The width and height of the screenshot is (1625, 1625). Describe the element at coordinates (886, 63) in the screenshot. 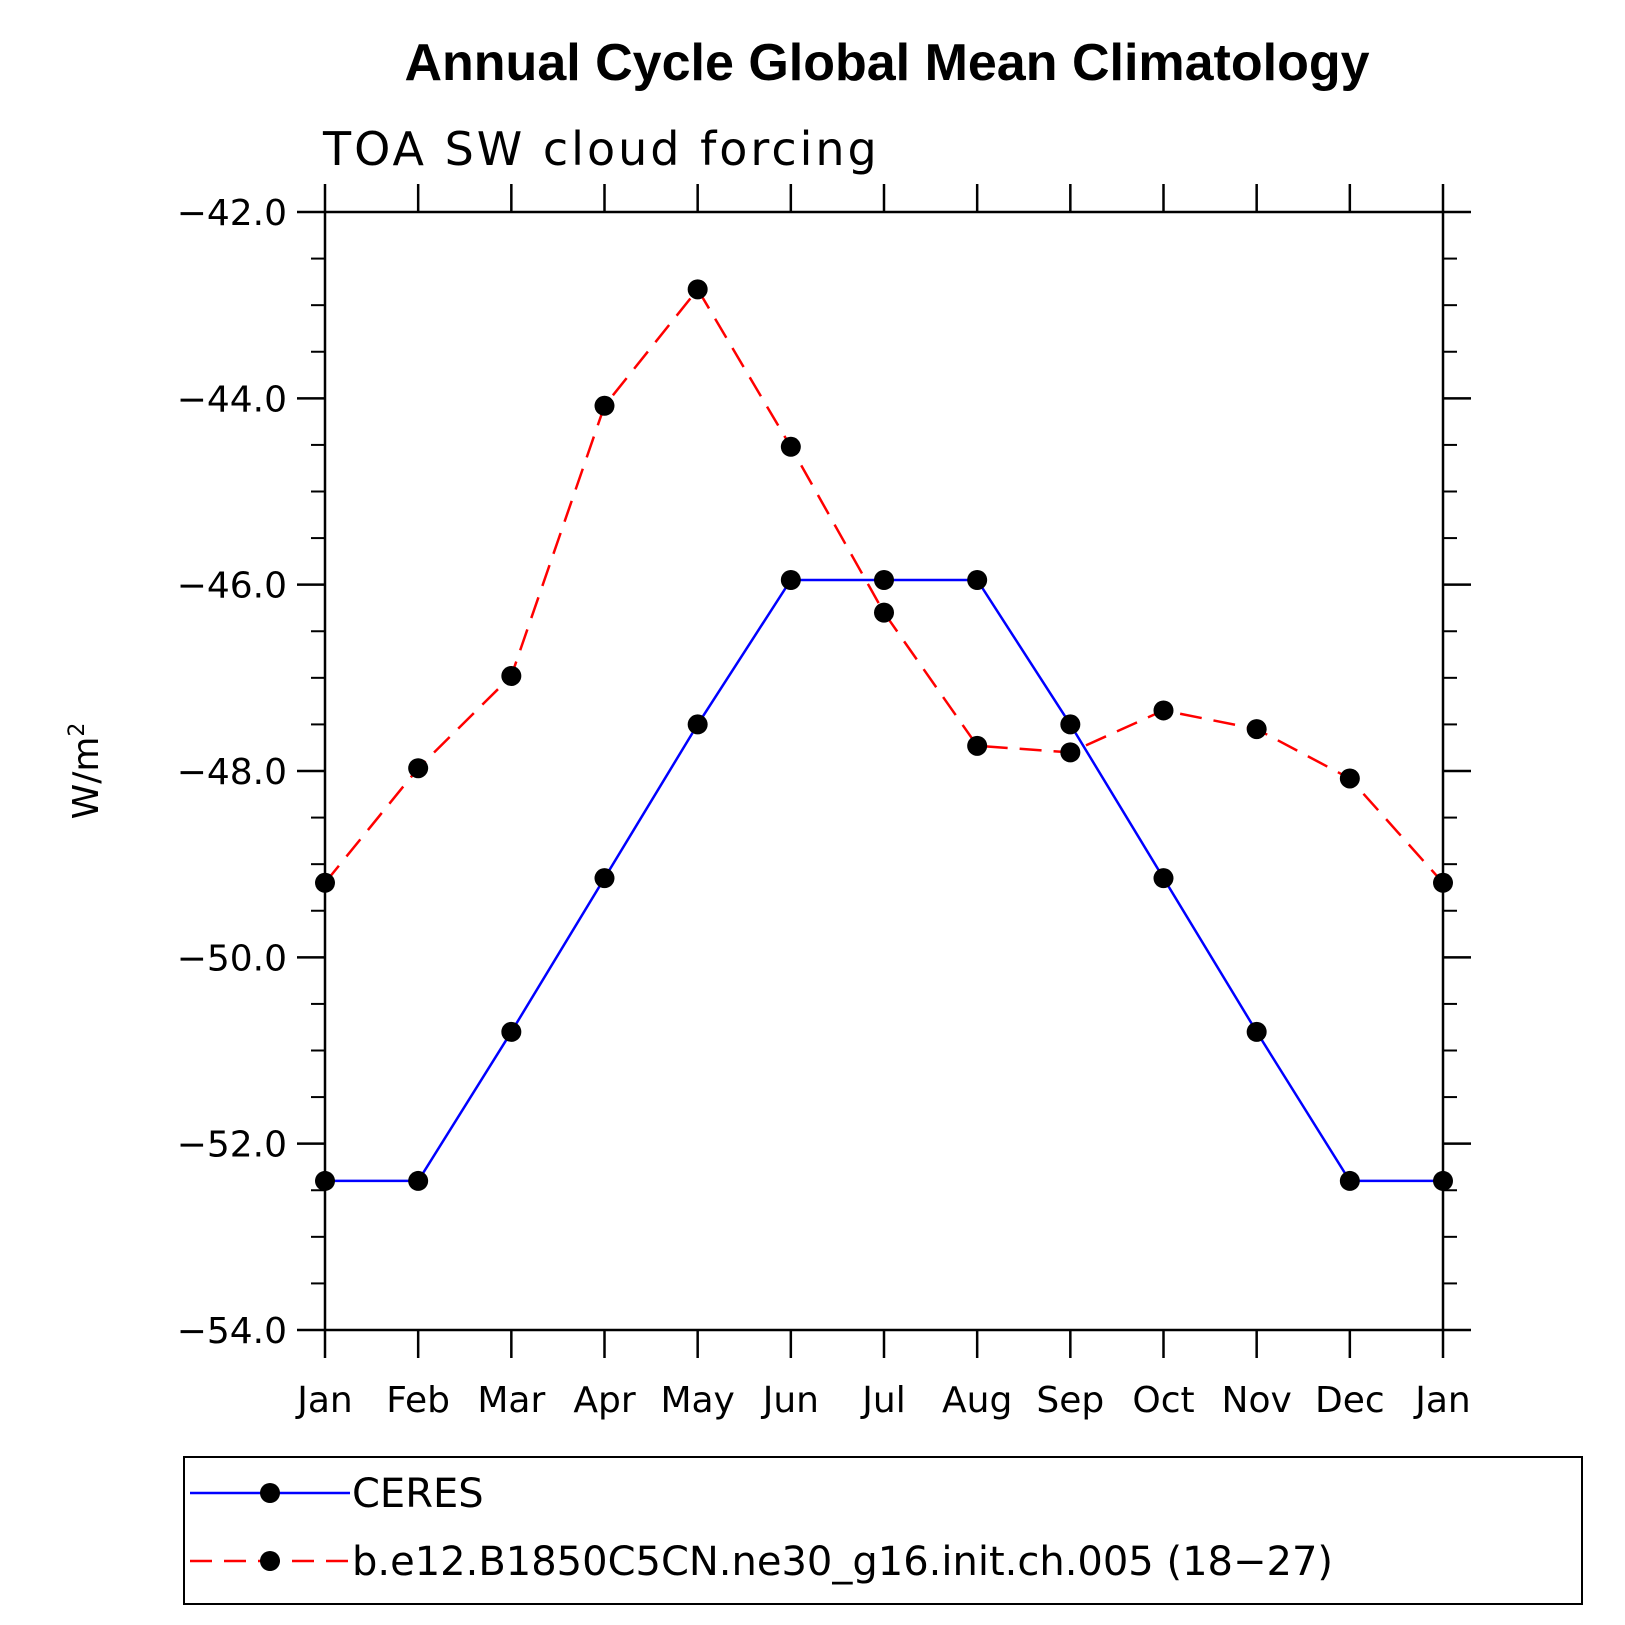

I see `chart-title: Annual Cycle Global Mean Climatology` at that location.